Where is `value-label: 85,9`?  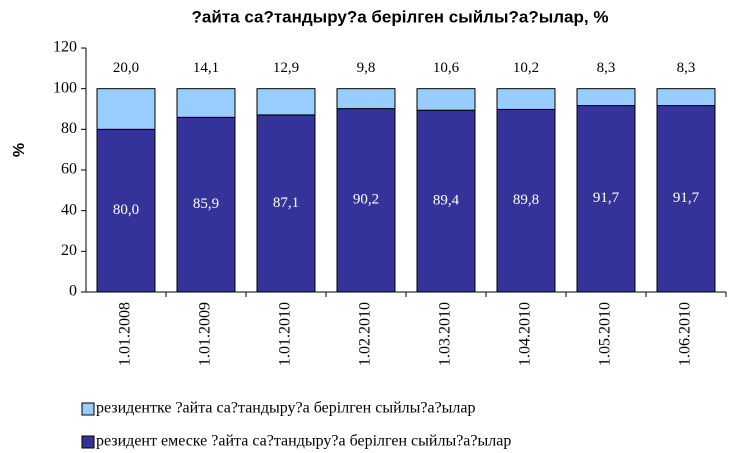 value-label: 85,9 is located at coordinates (206, 204).